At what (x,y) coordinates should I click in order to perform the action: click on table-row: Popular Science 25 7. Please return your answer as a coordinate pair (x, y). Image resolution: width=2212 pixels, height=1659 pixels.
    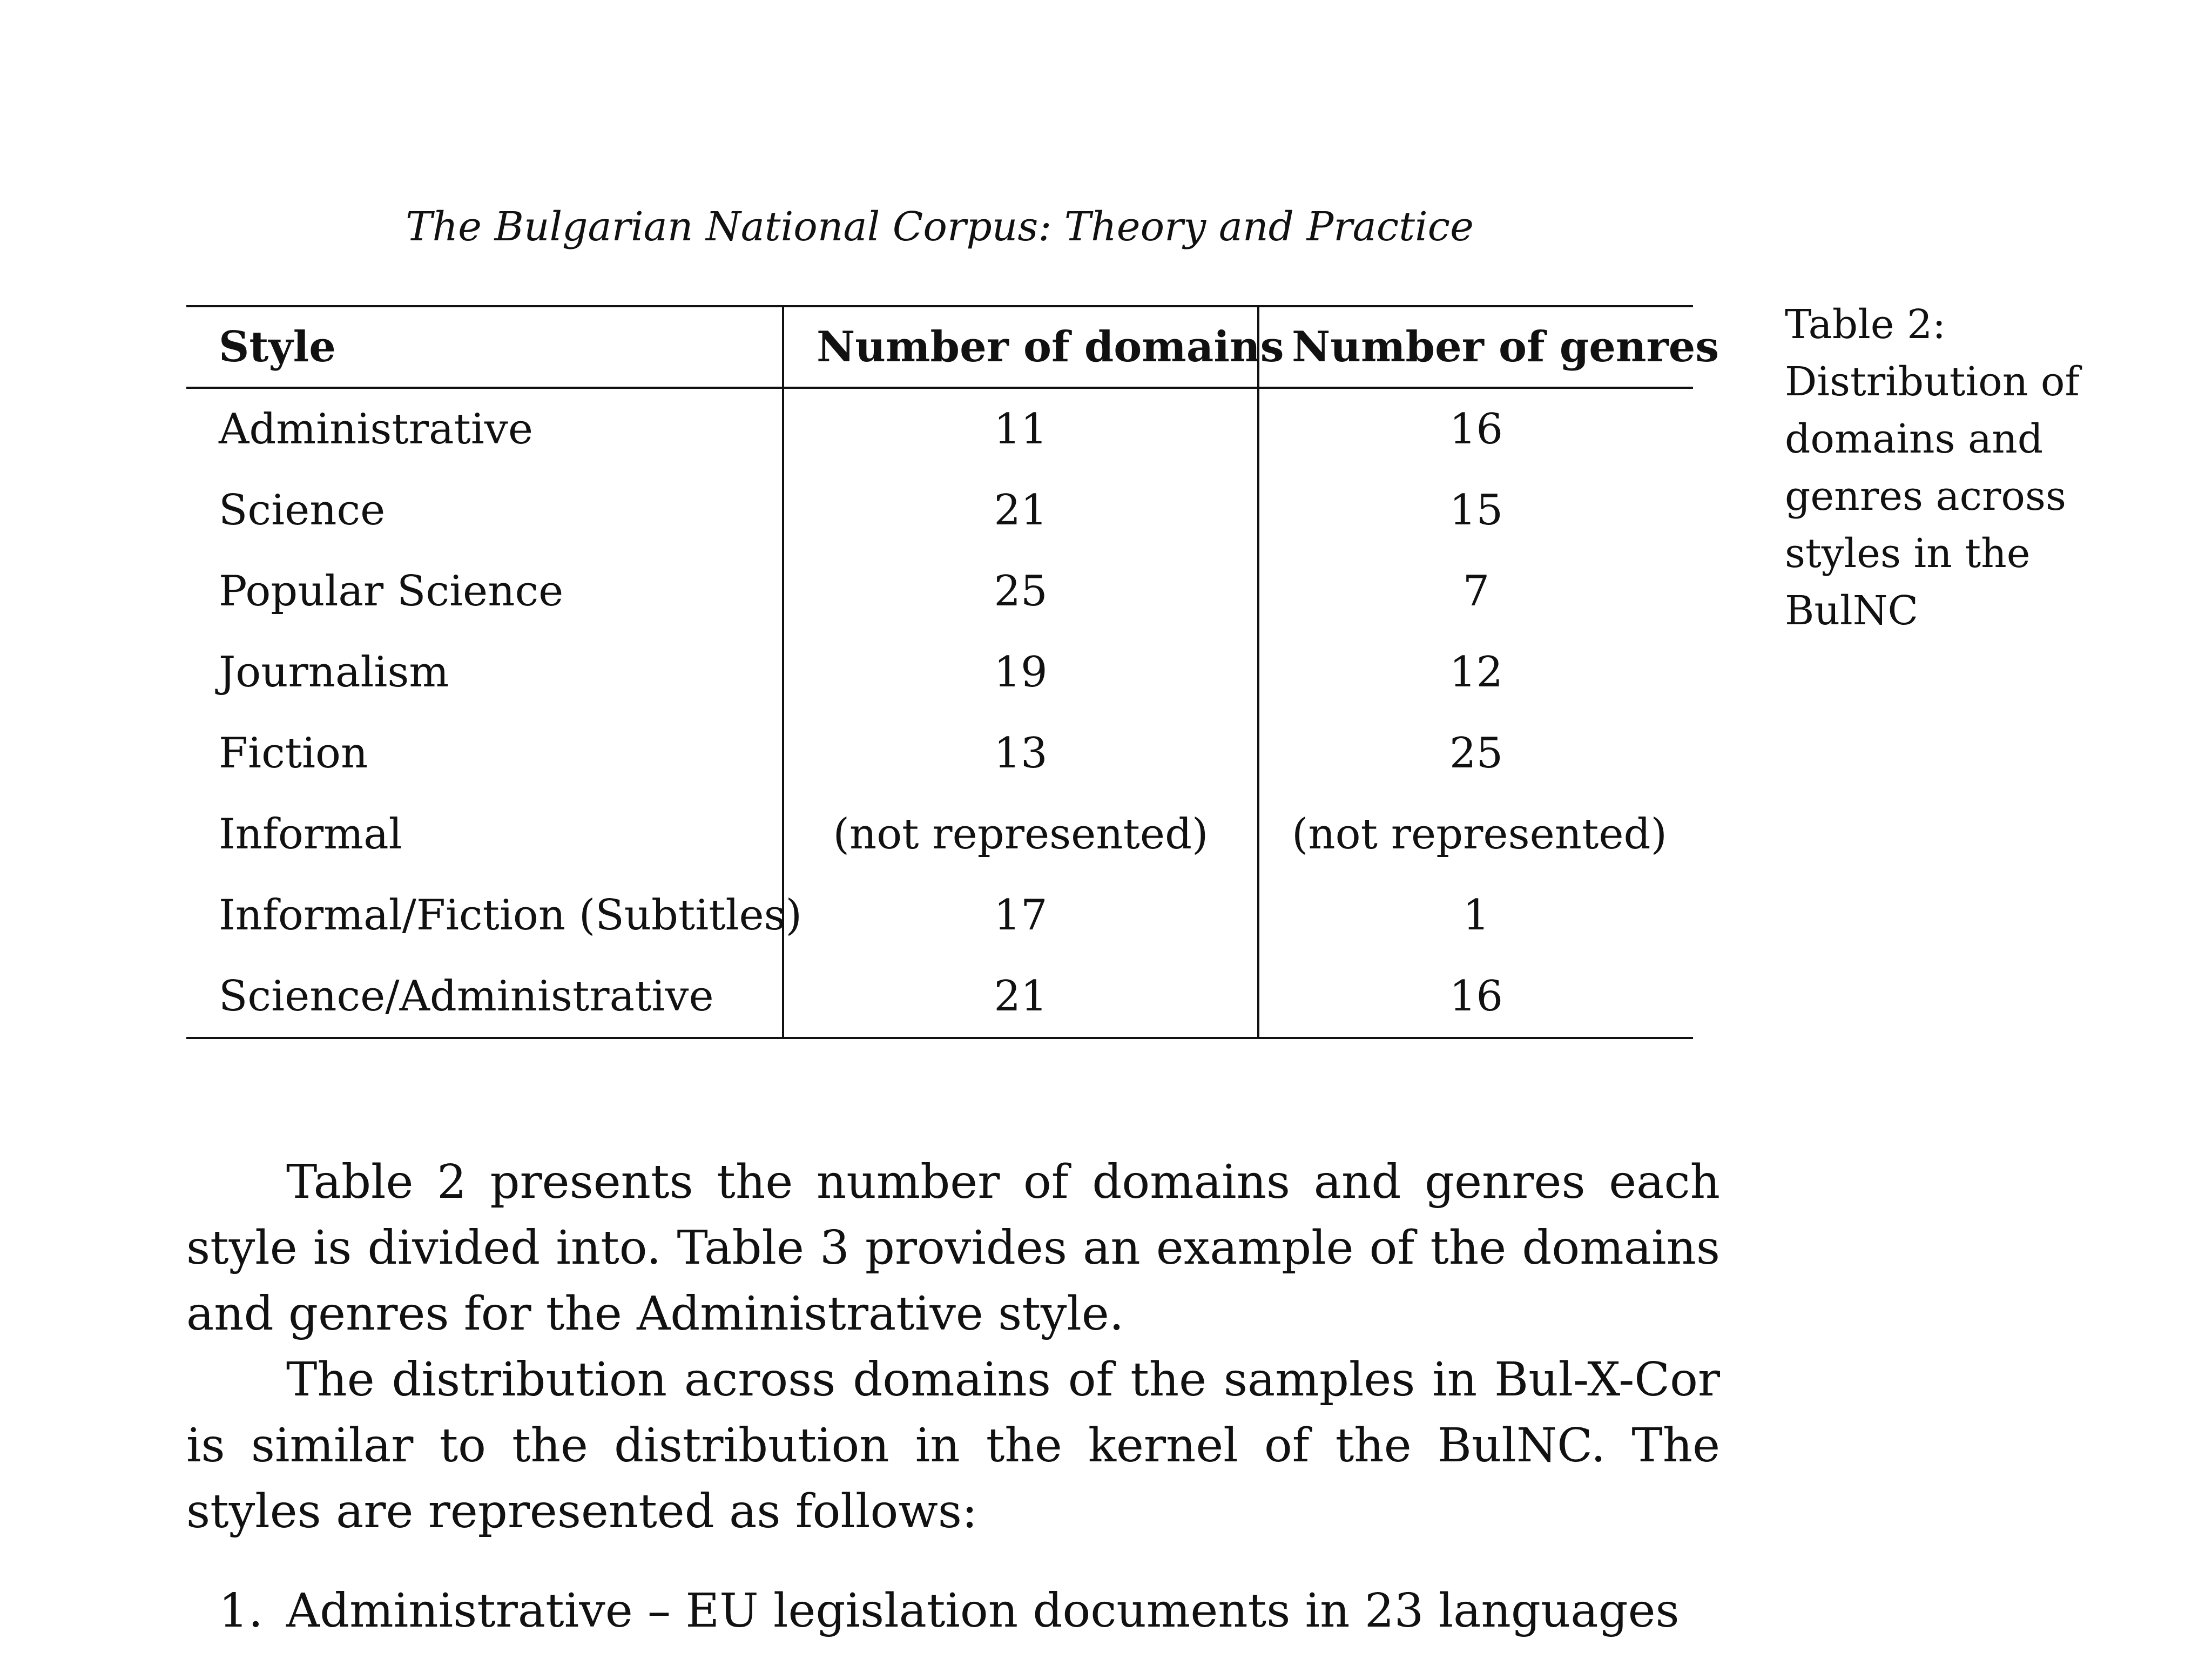
    Looking at the image, I should click on (939, 591).